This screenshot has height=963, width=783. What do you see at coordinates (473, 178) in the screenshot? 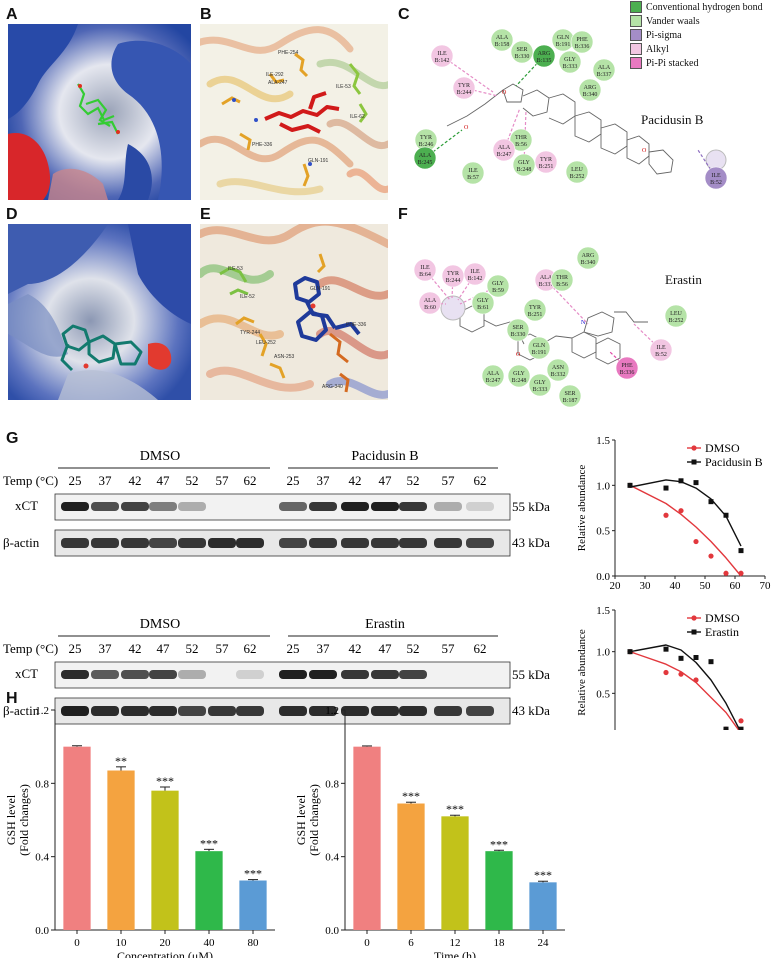
I see `residue-chain: B:57` at bounding box center [473, 178].